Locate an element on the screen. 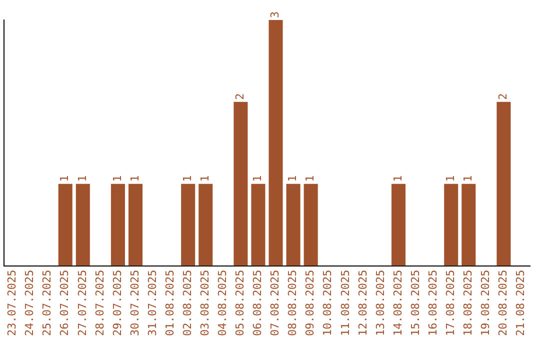 The height and width of the screenshot is (340, 540). x-tick-label: 25.07.2025 is located at coordinates (47, 303).